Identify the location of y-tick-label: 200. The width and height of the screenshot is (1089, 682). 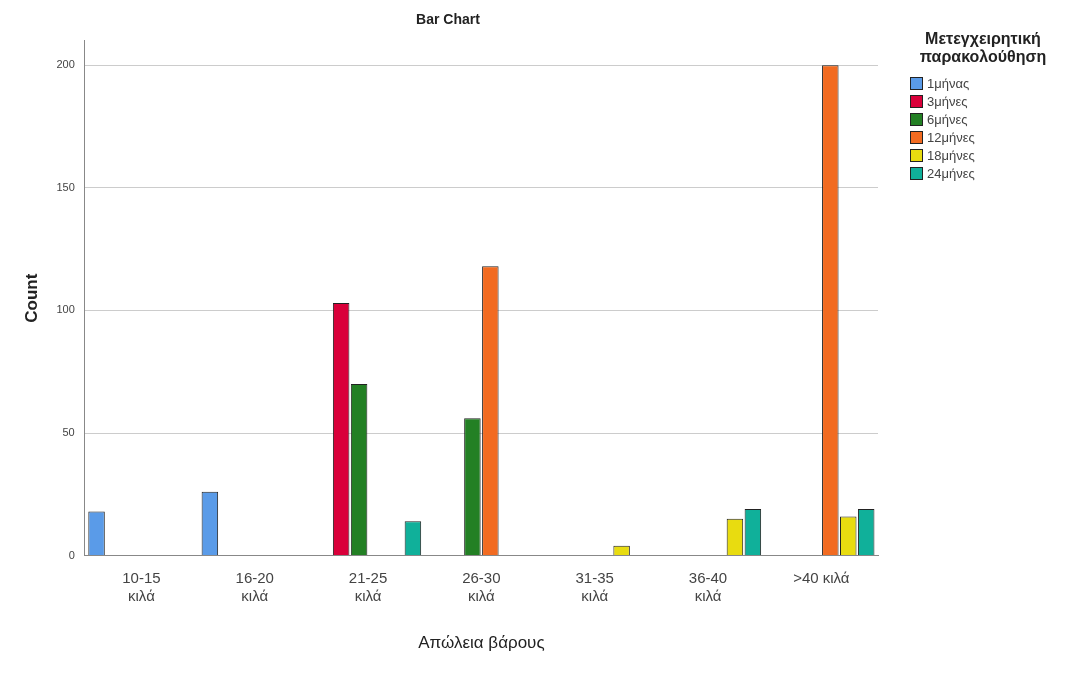
(65, 64).